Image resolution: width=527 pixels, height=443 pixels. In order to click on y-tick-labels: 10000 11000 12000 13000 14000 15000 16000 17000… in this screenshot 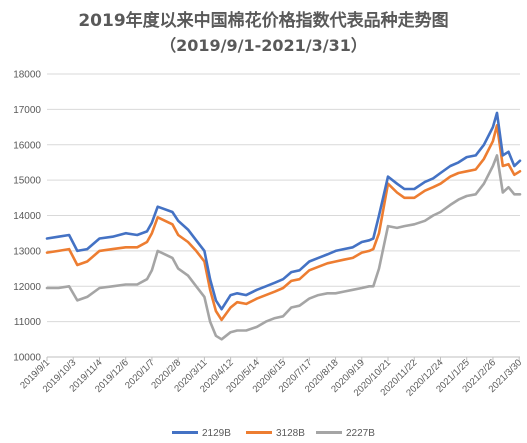, I will do `click(27, 217)`.